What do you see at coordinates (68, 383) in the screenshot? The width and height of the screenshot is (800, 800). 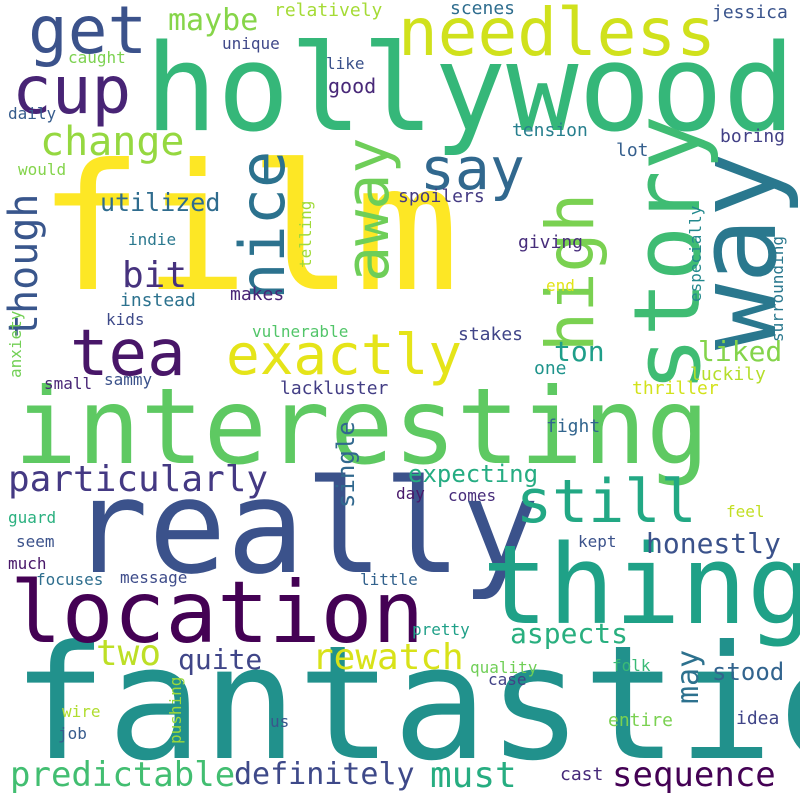 I see `word-small: small` at bounding box center [68, 383].